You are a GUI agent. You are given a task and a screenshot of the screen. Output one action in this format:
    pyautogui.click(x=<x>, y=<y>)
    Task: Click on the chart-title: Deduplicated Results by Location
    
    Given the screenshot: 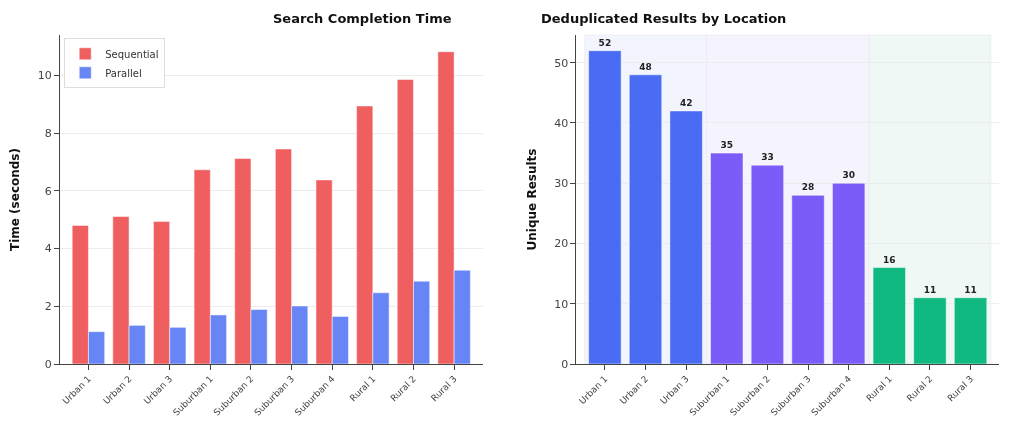 What is the action you would take?
    pyautogui.click(x=664, y=18)
    